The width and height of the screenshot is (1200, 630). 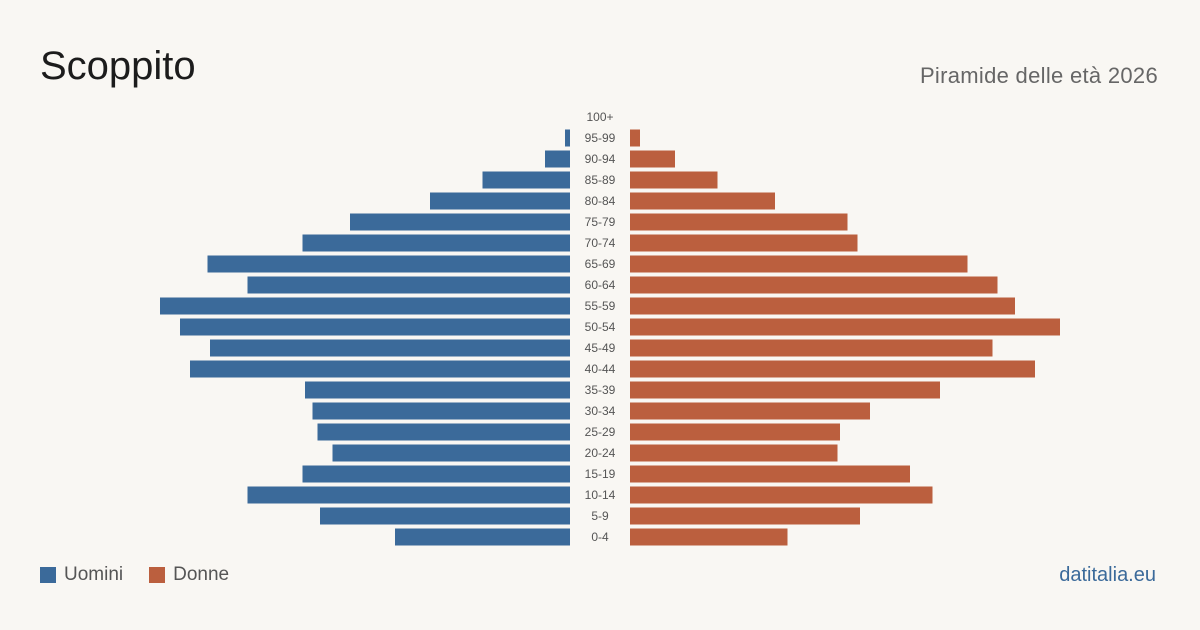 I want to click on age-group-label: 80-84, so click(x=600, y=201).